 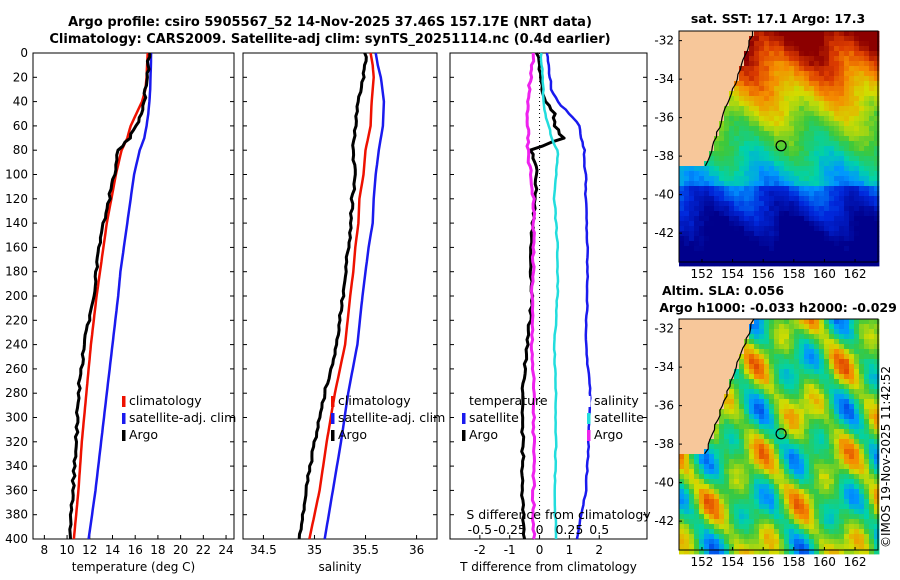 I want to click on salinity-legend-label: Argo, so click(x=352, y=434).